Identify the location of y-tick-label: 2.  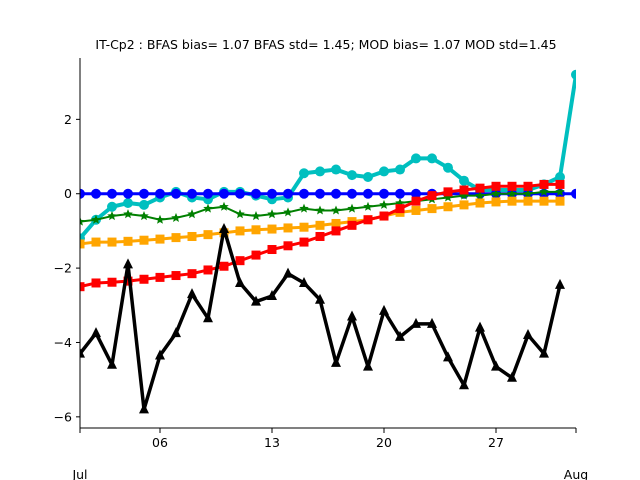
(68, 119).